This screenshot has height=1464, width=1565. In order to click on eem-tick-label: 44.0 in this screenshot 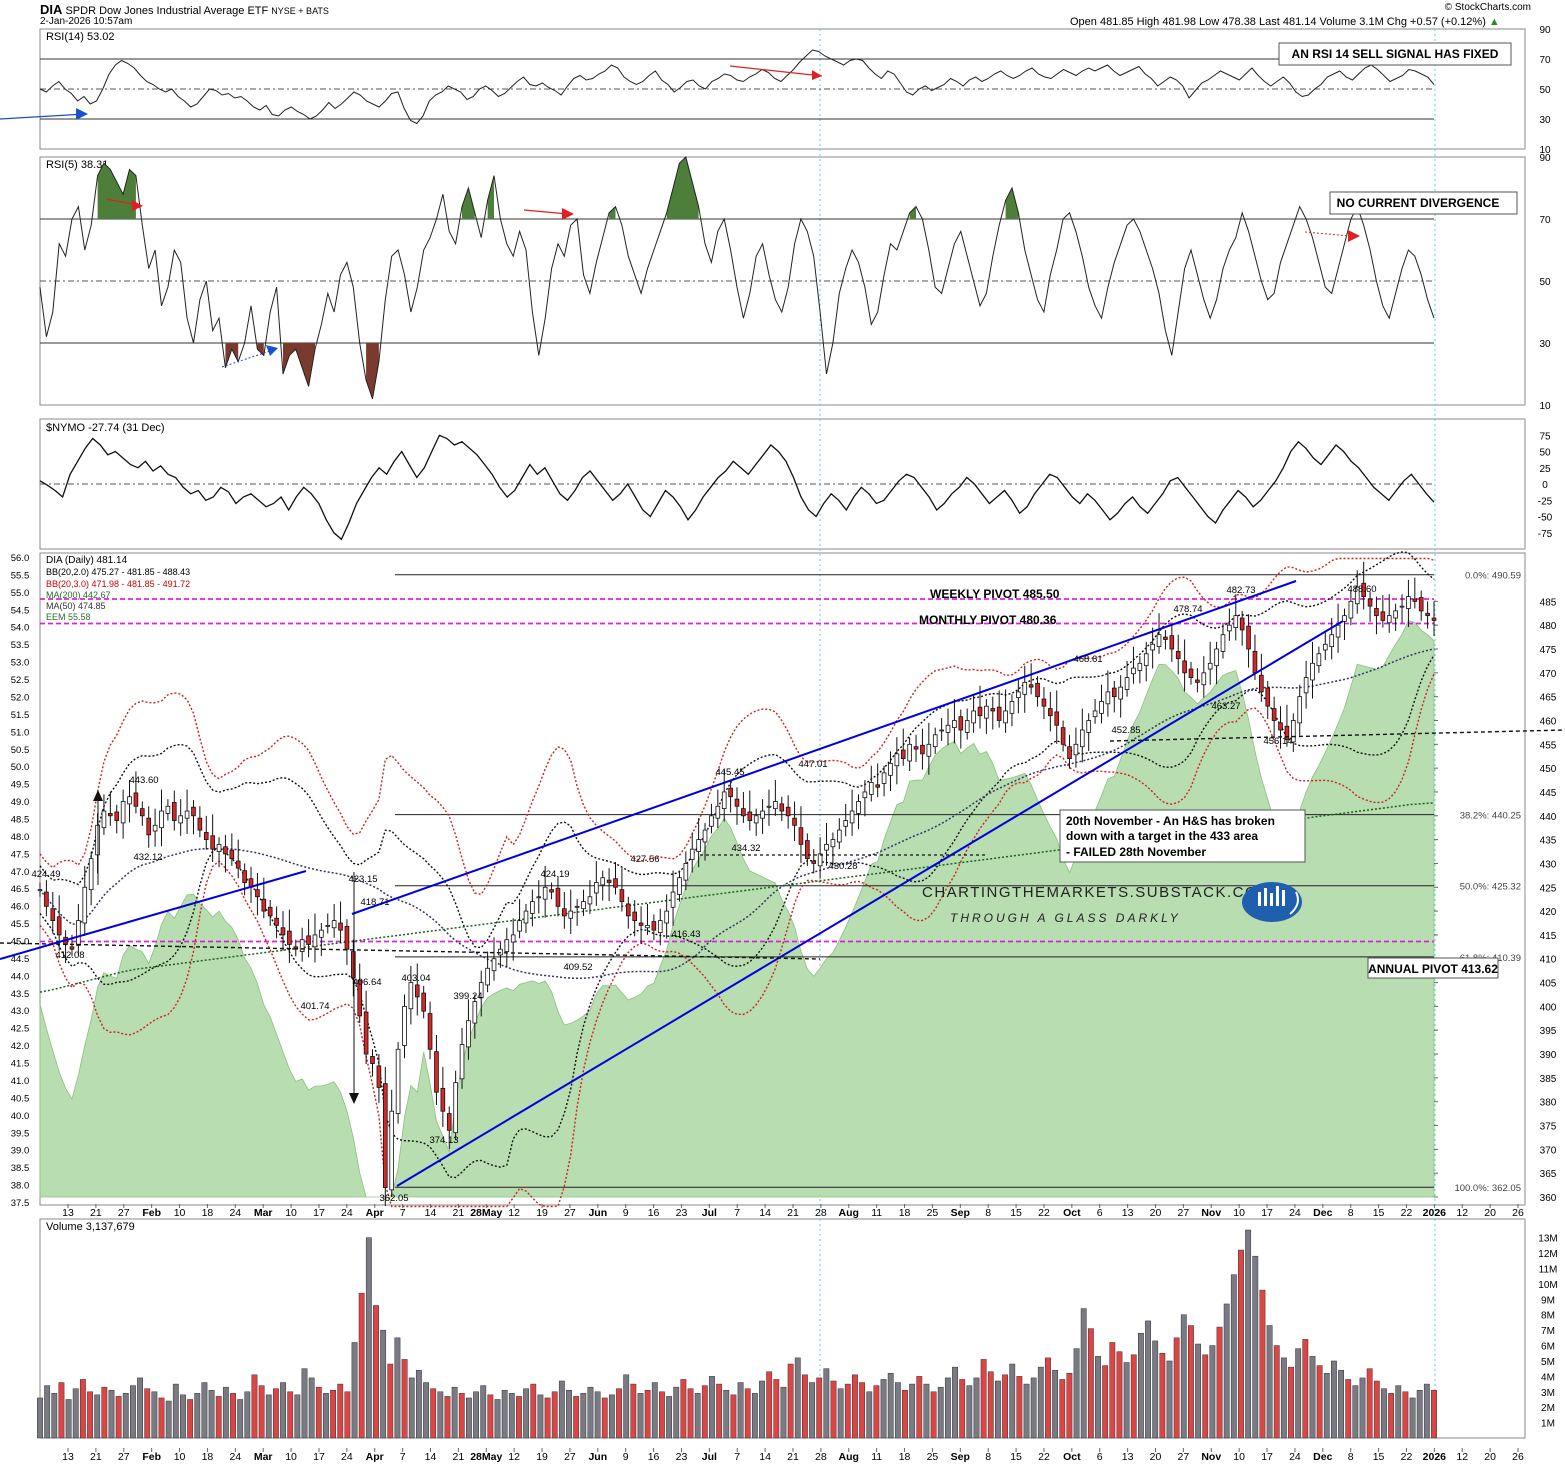, I will do `click(20, 976)`.